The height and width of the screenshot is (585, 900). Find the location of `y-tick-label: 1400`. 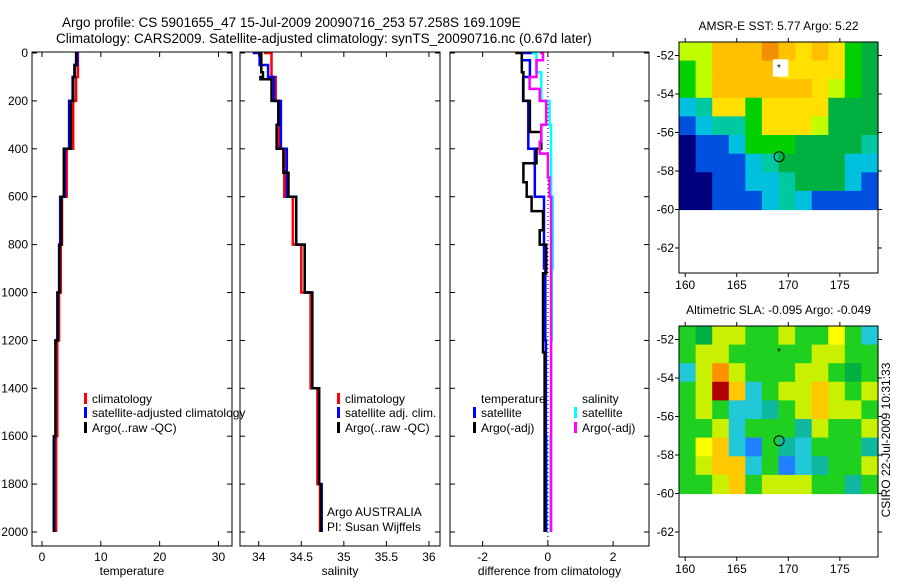

y-tick-label: 1400 is located at coordinates (14, 388).